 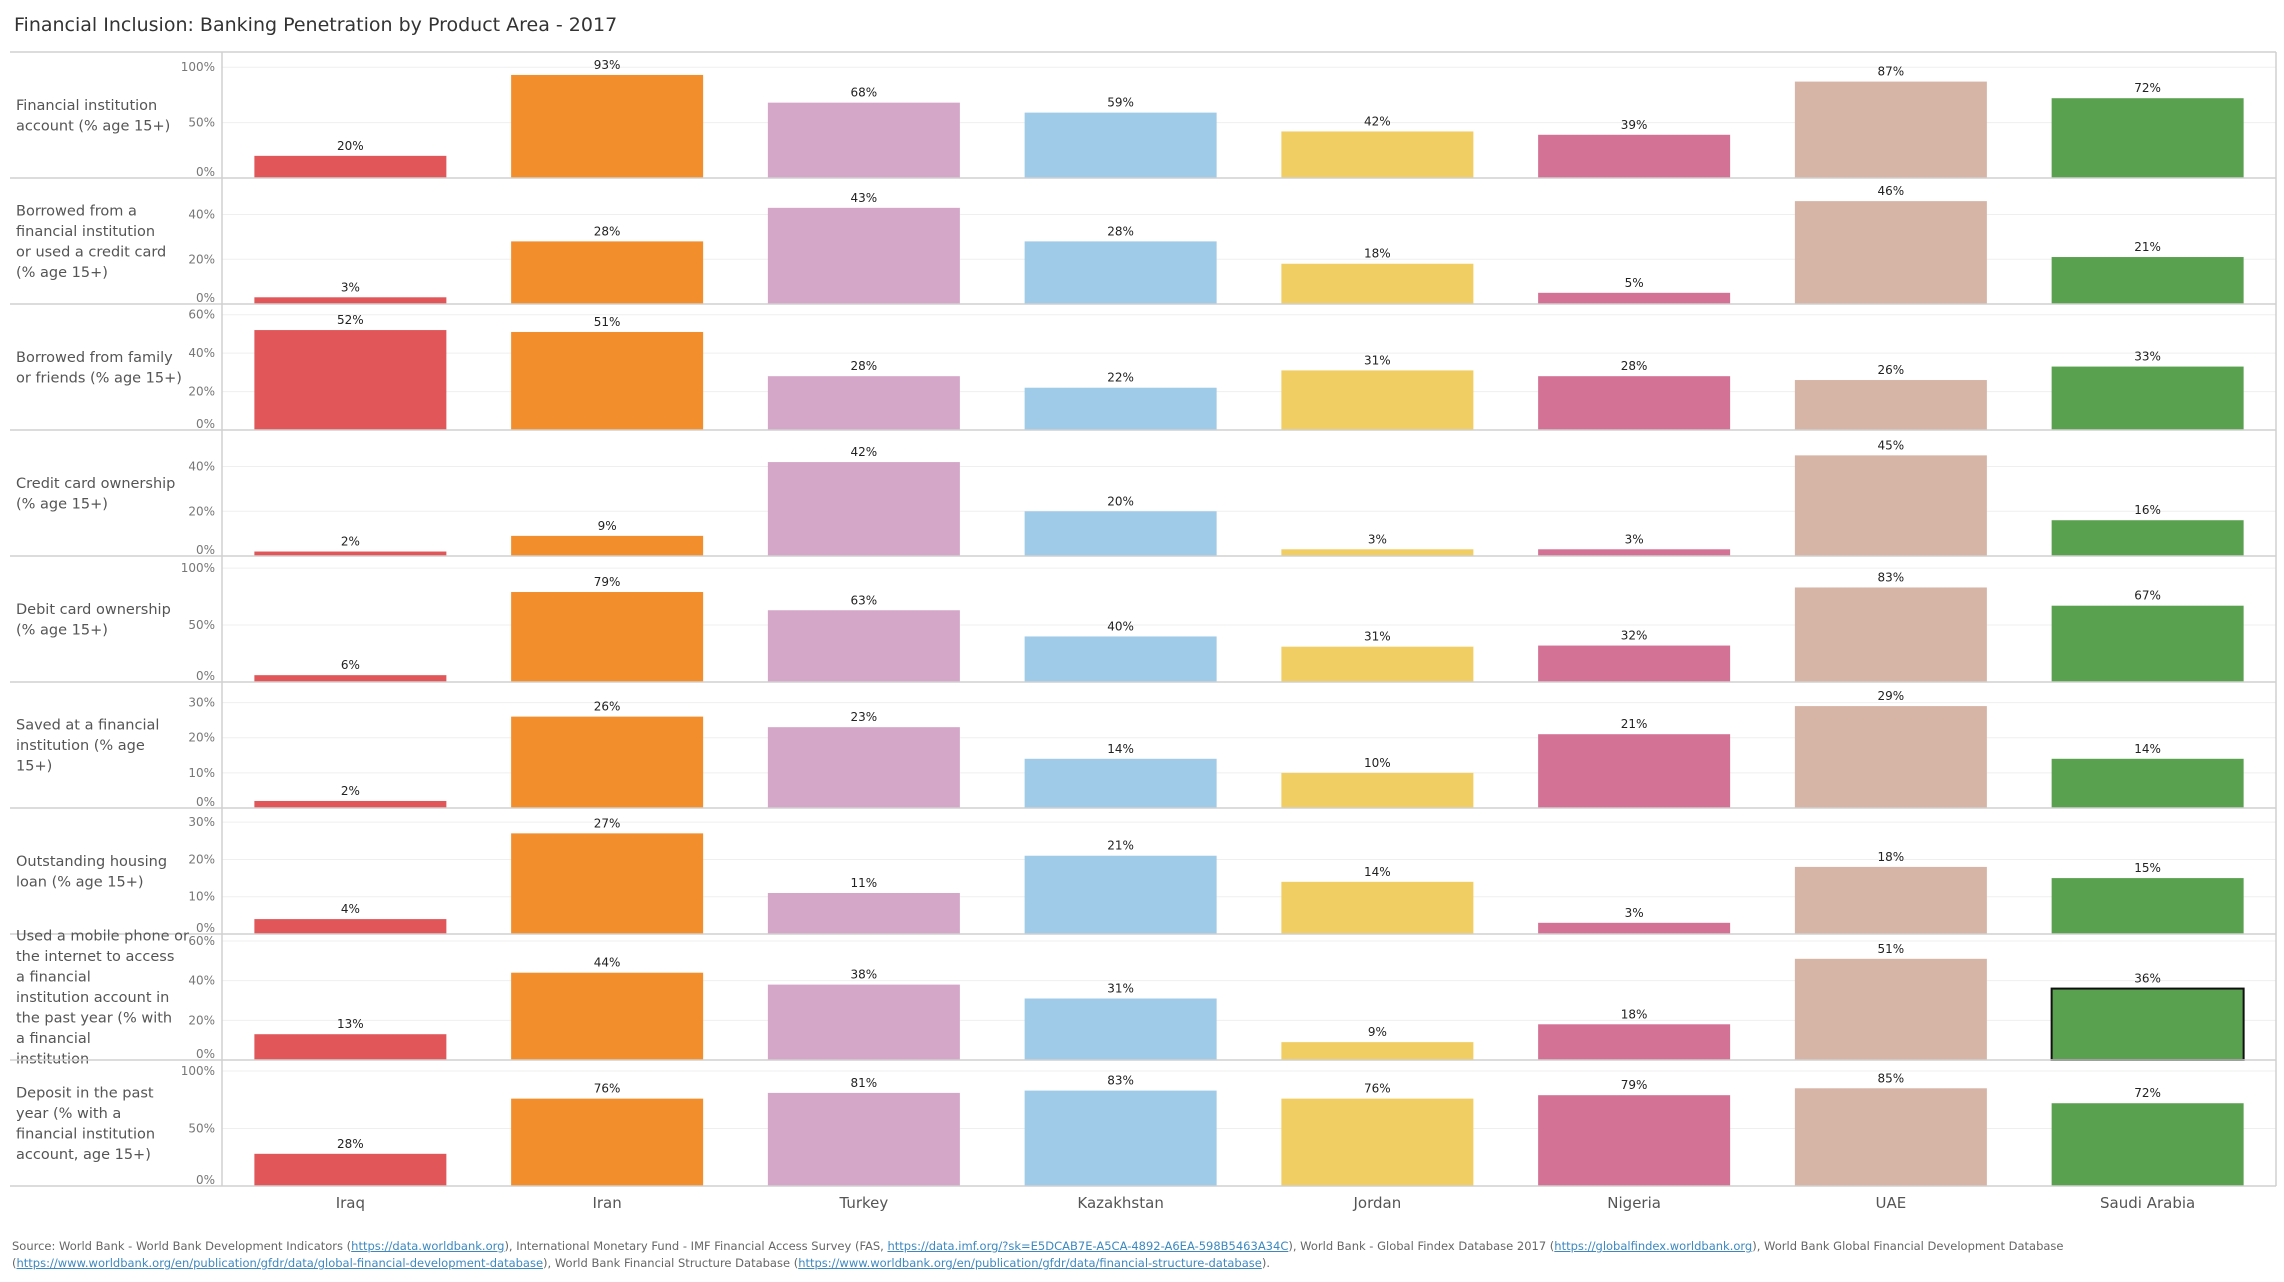 What do you see at coordinates (2147, 596) in the screenshot?
I see `data-label: 67%` at bounding box center [2147, 596].